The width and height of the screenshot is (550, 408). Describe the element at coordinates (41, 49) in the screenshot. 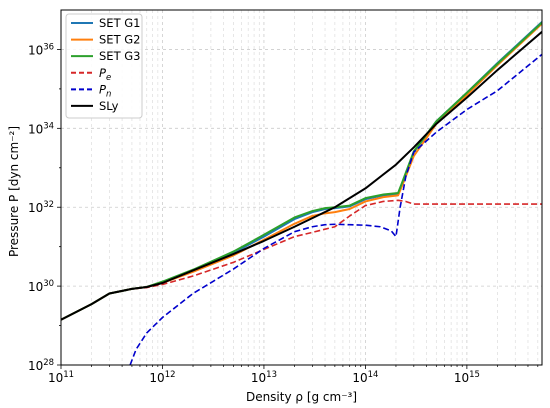

I see `y-tick-label: 1036` at that location.